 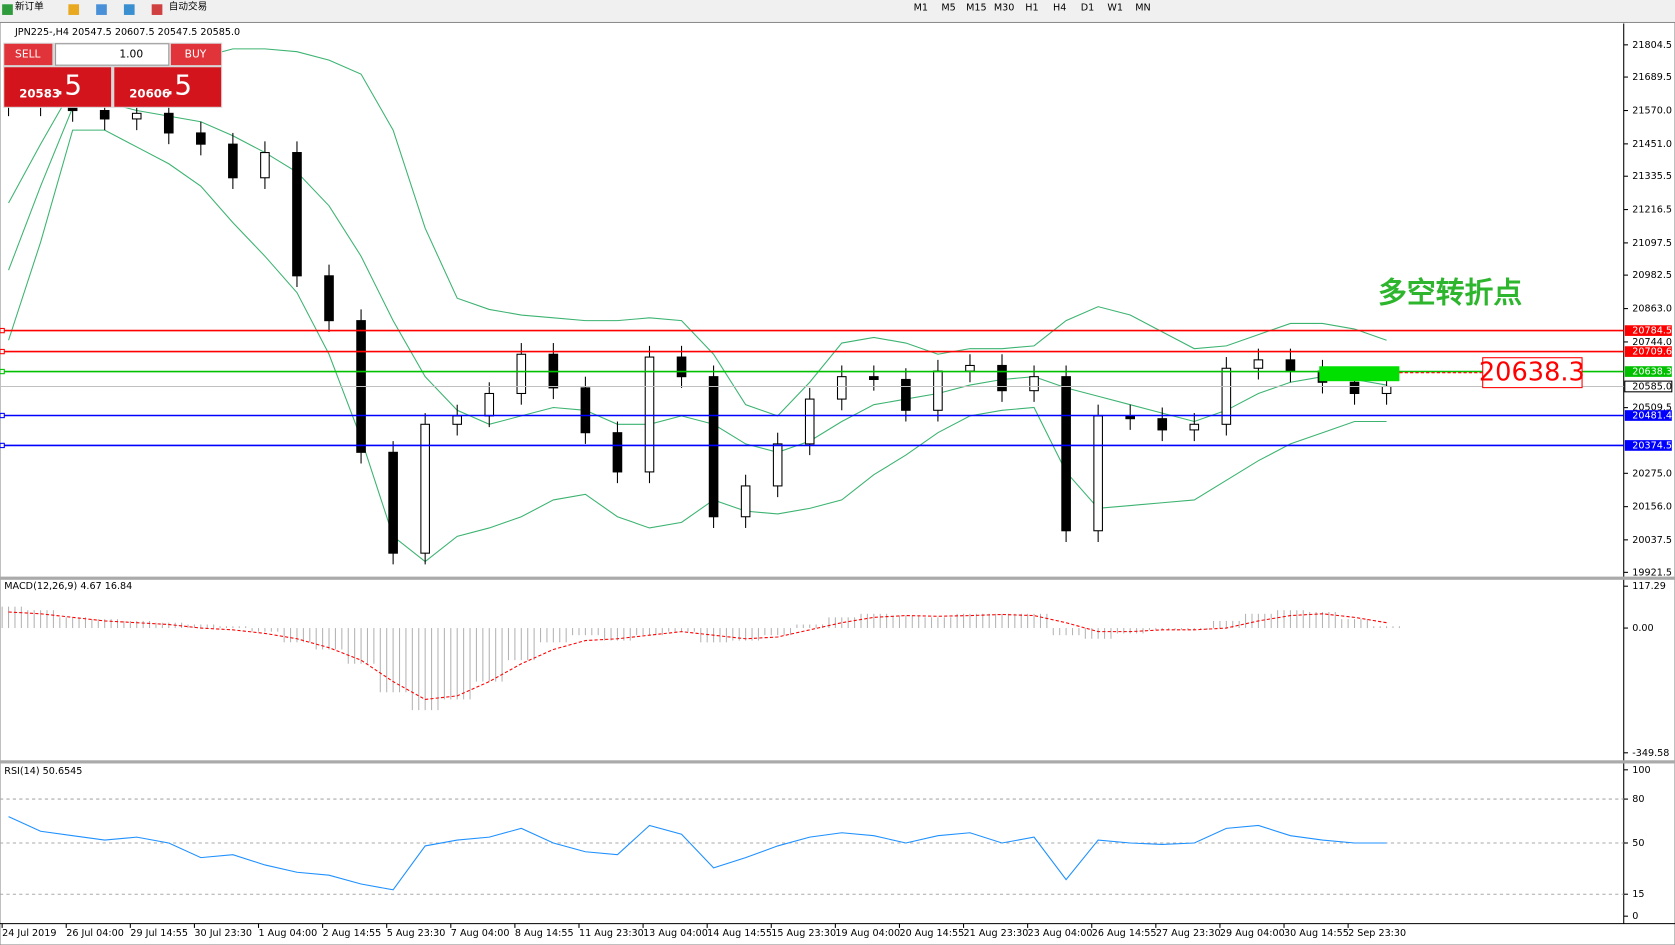 What do you see at coordinates (1359, 374) in the screenshot?
I see `highlight-zone` at bounding box center [1359, 374].